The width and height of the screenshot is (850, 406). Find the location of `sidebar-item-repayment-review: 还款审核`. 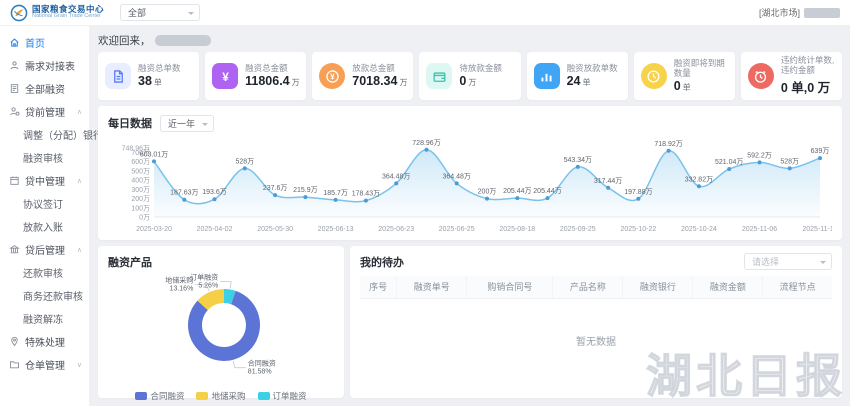

sidebar-item-repayment-review: 还款审核 is located at coordinates (44, 272).